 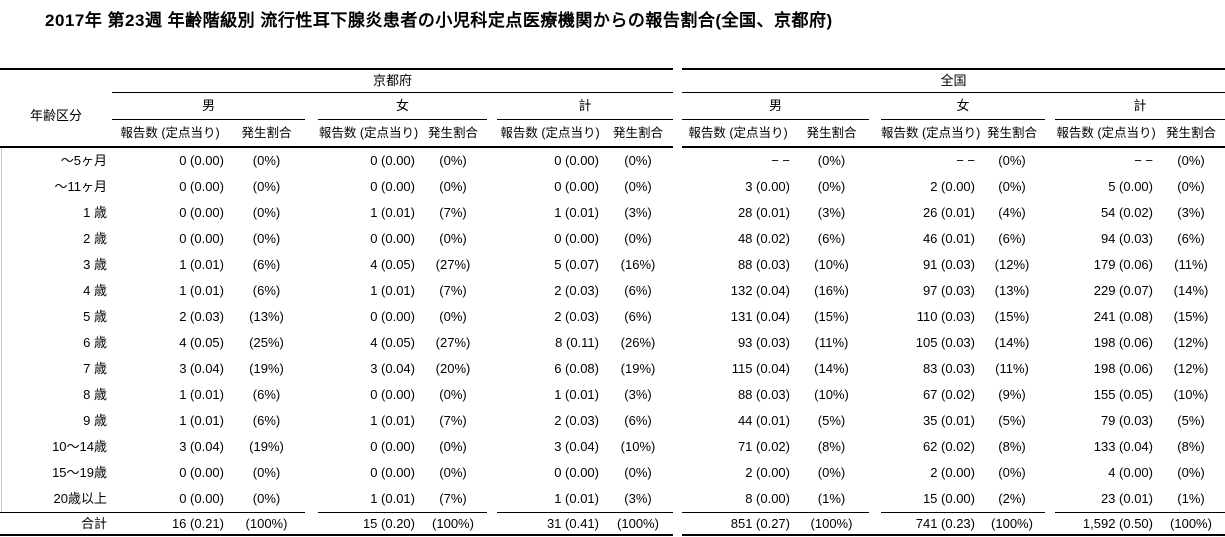 What do you see at coordinates (81, 186) in the screenshot?
I see `age-label: ～11ヶ月` at bounding box center [81, 186].